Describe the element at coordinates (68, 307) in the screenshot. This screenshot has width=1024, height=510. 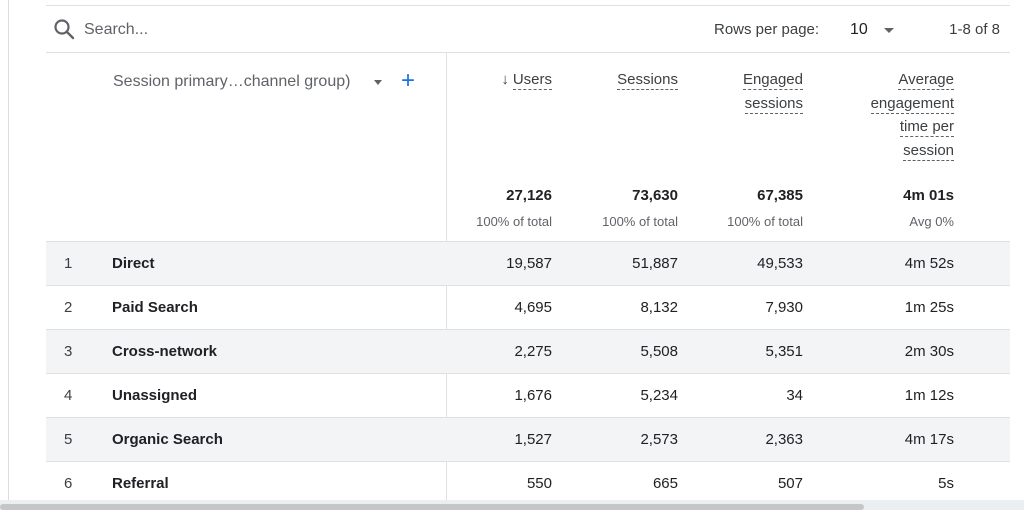
I see `row-index: 2` at that location.